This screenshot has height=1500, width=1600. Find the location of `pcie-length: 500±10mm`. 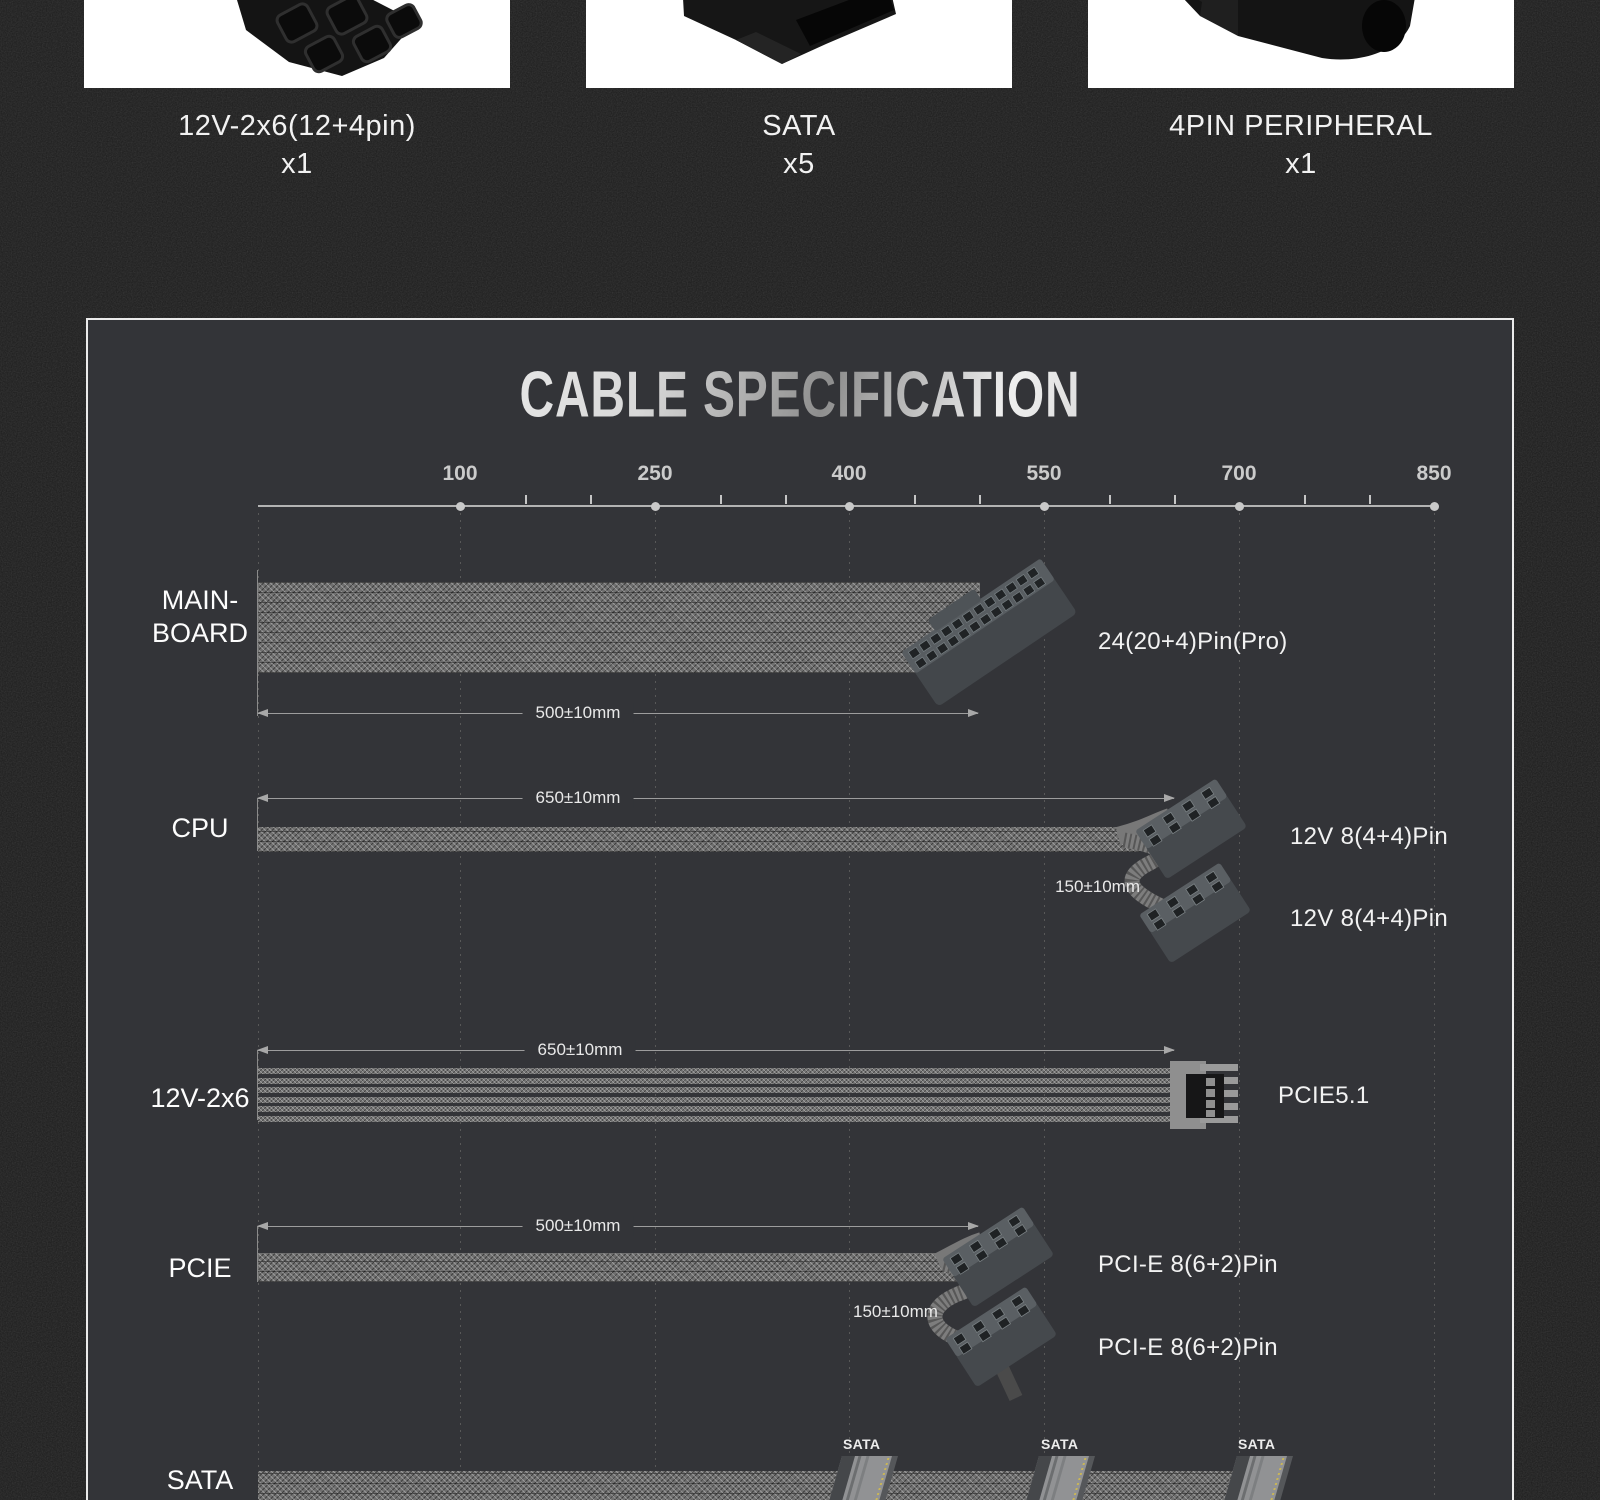

pcie-length: 500±10mm is located at coordinates (578, 1226).